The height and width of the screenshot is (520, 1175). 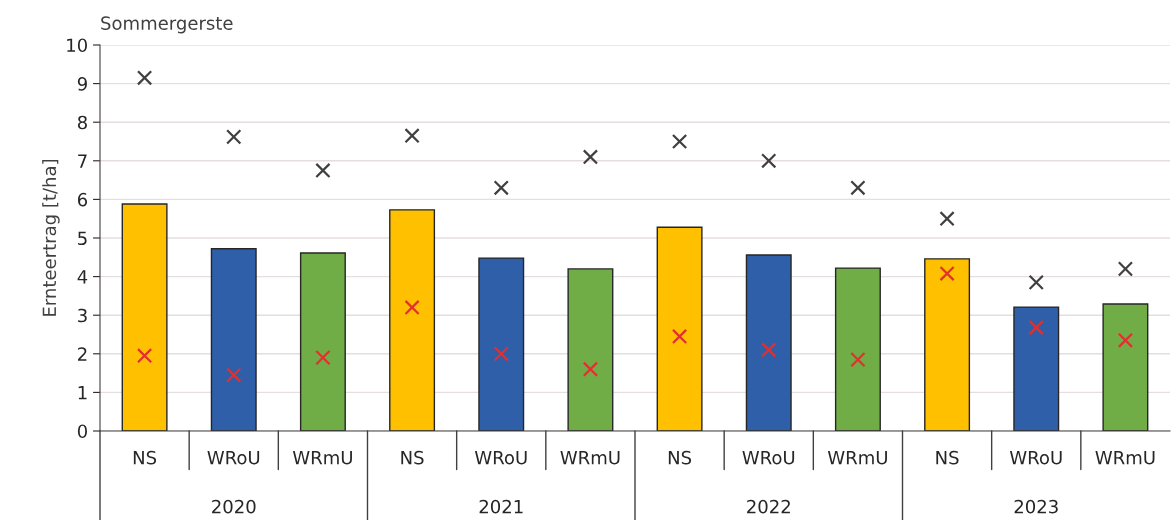 I want to click on y-tick-label: 2, so click(x=82, y=354).